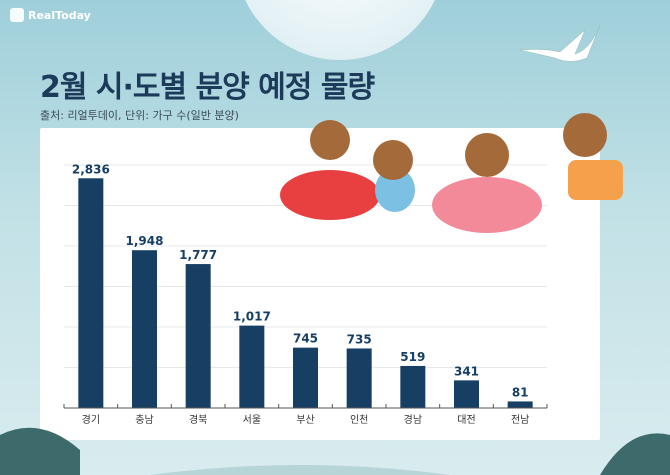 This screenshot has height=475, width=670. What do you see at coordinates (305, 339) in the screenshot?
I see `data-label: 745` at bounding box center [305, 339].